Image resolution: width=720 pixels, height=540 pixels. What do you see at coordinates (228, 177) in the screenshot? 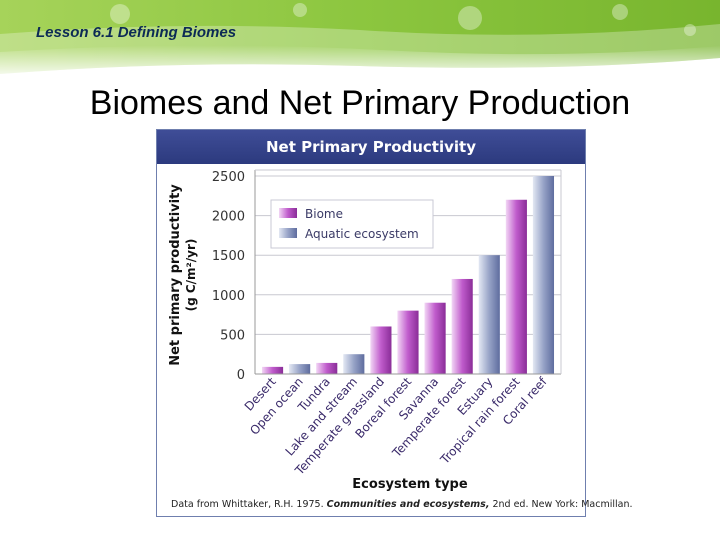
I see `y-tick-label: 2500` at bounding box center [228, 177].